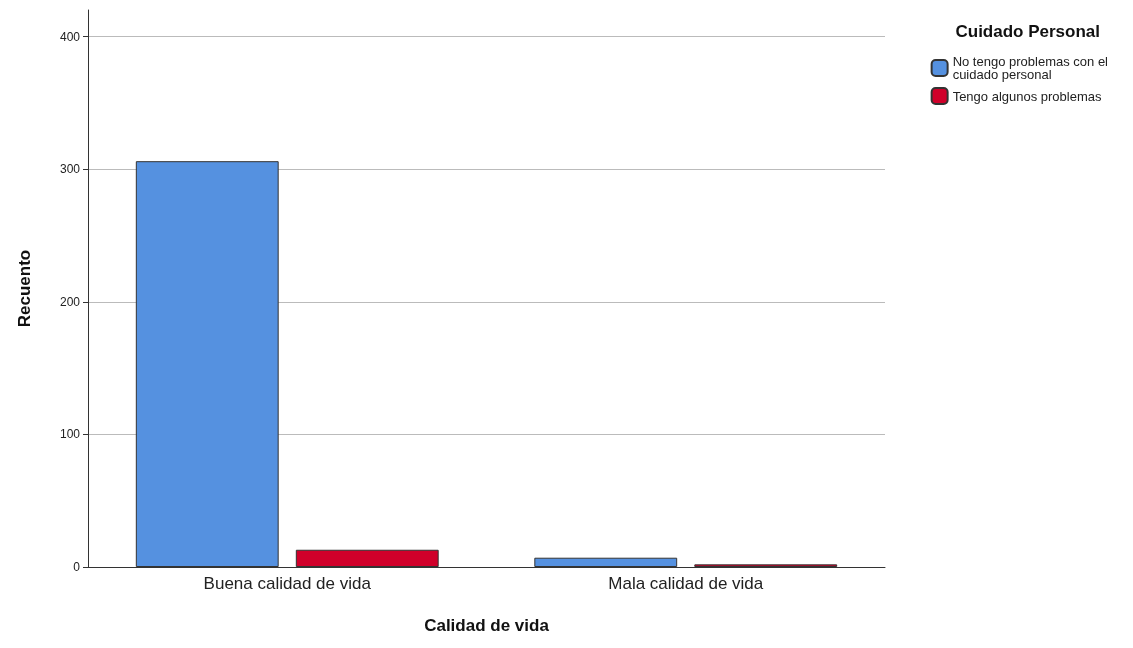 The width and height of the screenshot is (1133, 648). I want to click on legend-title: Cuidado Personal, so click(1028, 31).